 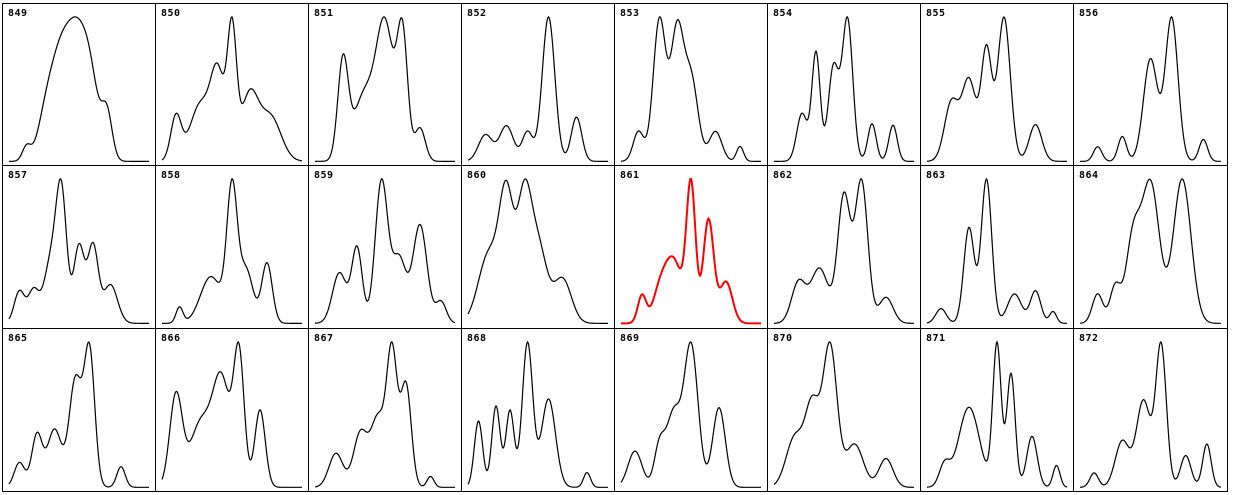 I want to click on panel-label: 855, so click(x=936, y=13).